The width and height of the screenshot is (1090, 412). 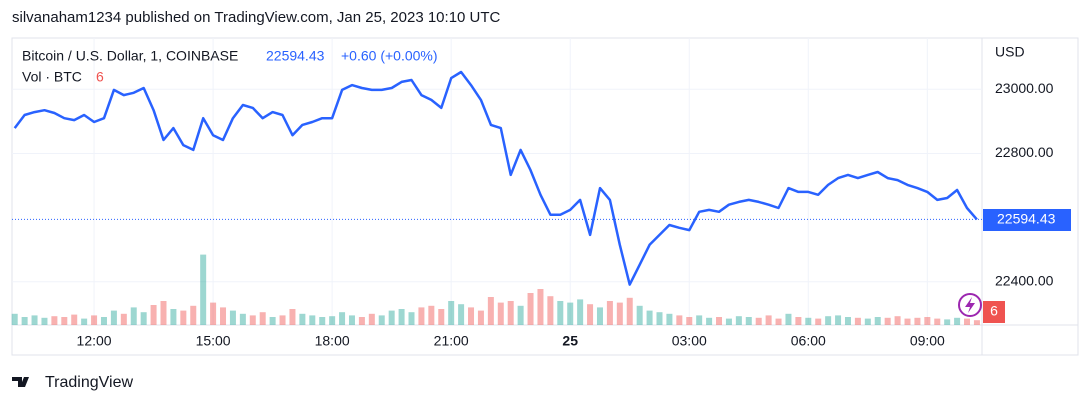 What do you see at coordinates (100, 77) in the screenshot?
I see `volume-last: 6` at bounding box center [100, 77].